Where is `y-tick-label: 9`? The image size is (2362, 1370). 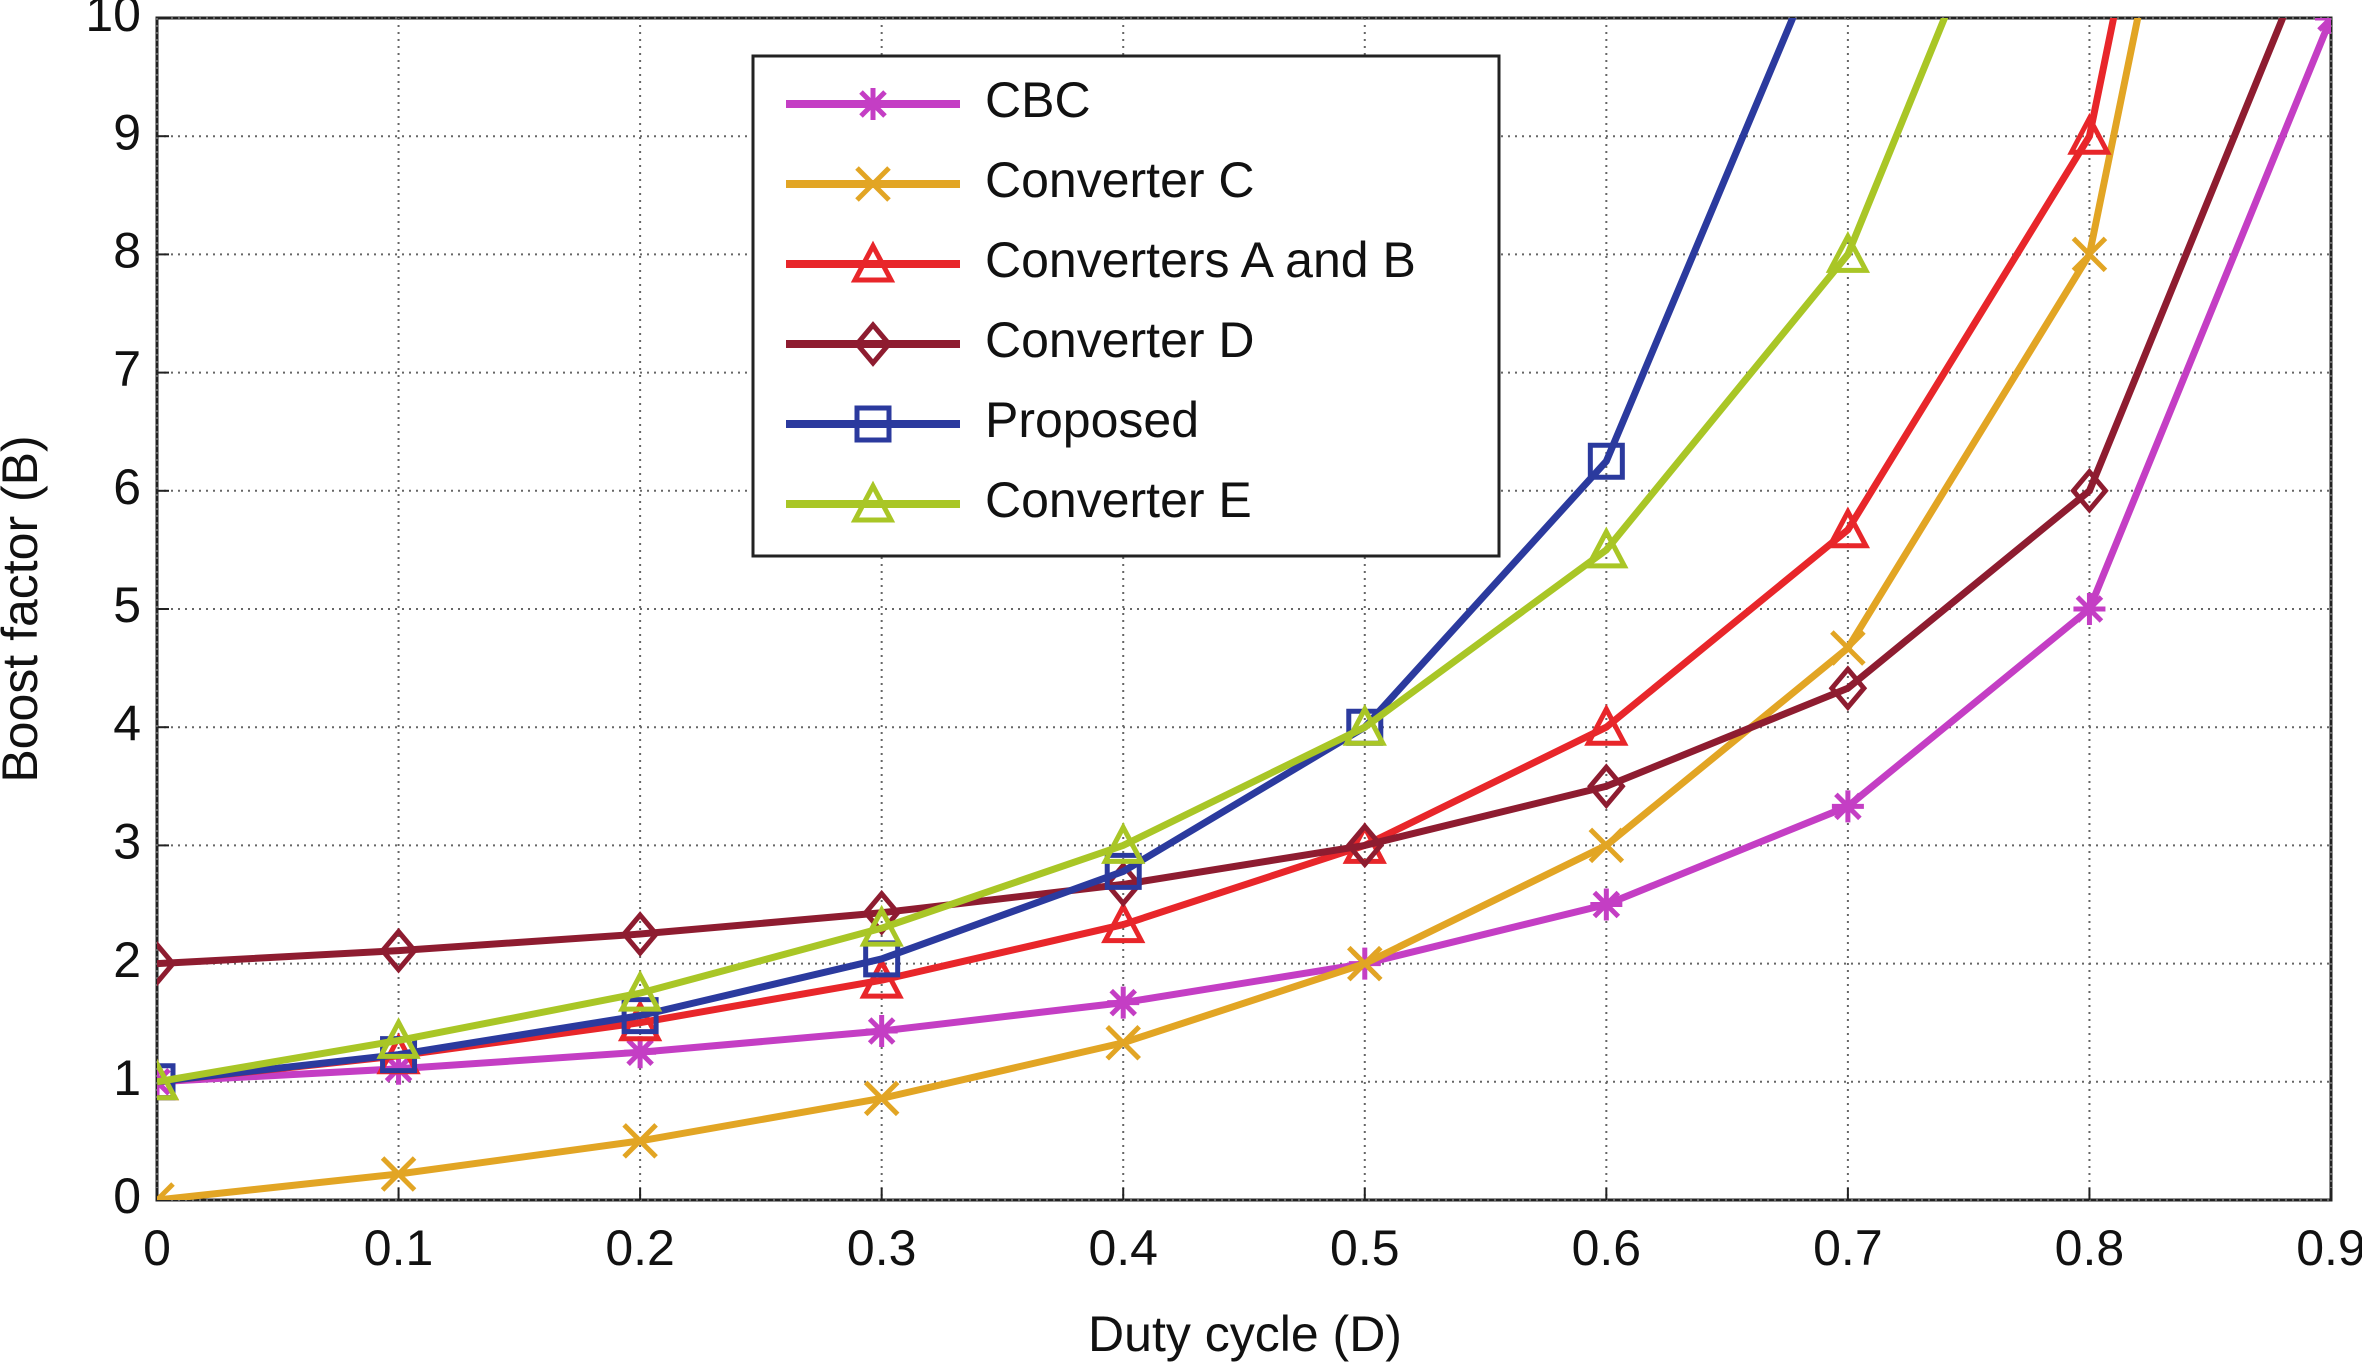
y-tick-label: 9 is located at coordinates (127, 132).